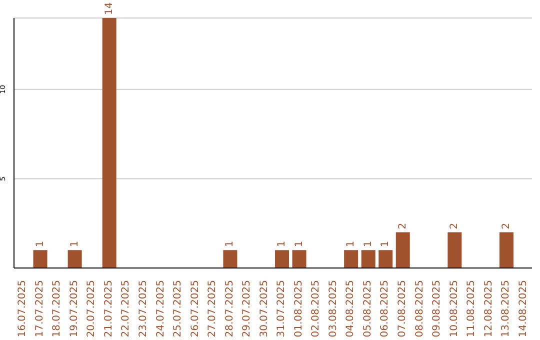  I want to click on x-tick-label: 29.07.2025, so click(247, 309).